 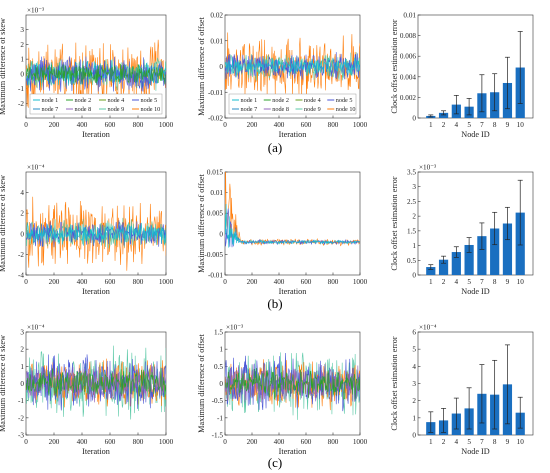 I want to click on a-right-ytick-label: 0.002, so click(x=408, y=98).